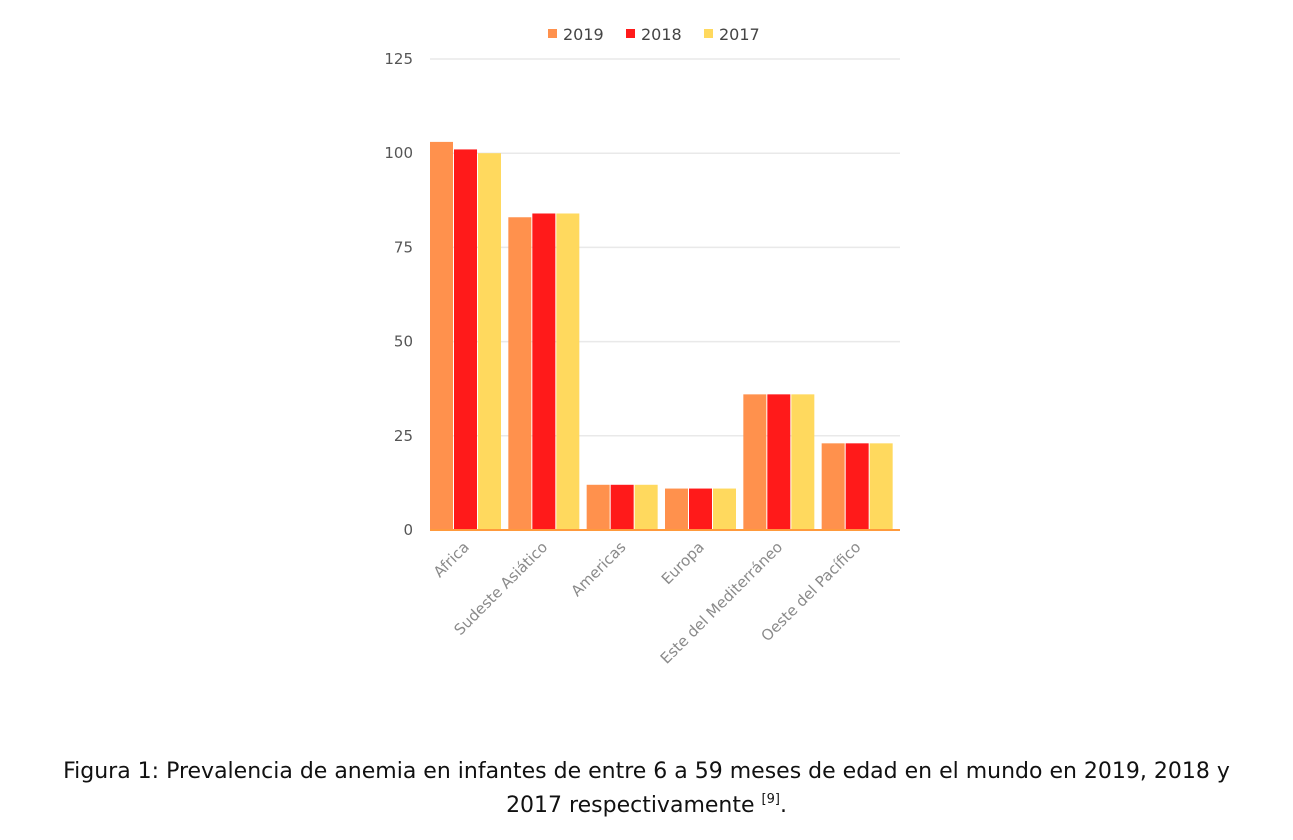 This screenshot has width=1293, height=840. Describe the element at coordinates (630, 33) in the screenshot. I see `legend-swatch-2018` at that location.